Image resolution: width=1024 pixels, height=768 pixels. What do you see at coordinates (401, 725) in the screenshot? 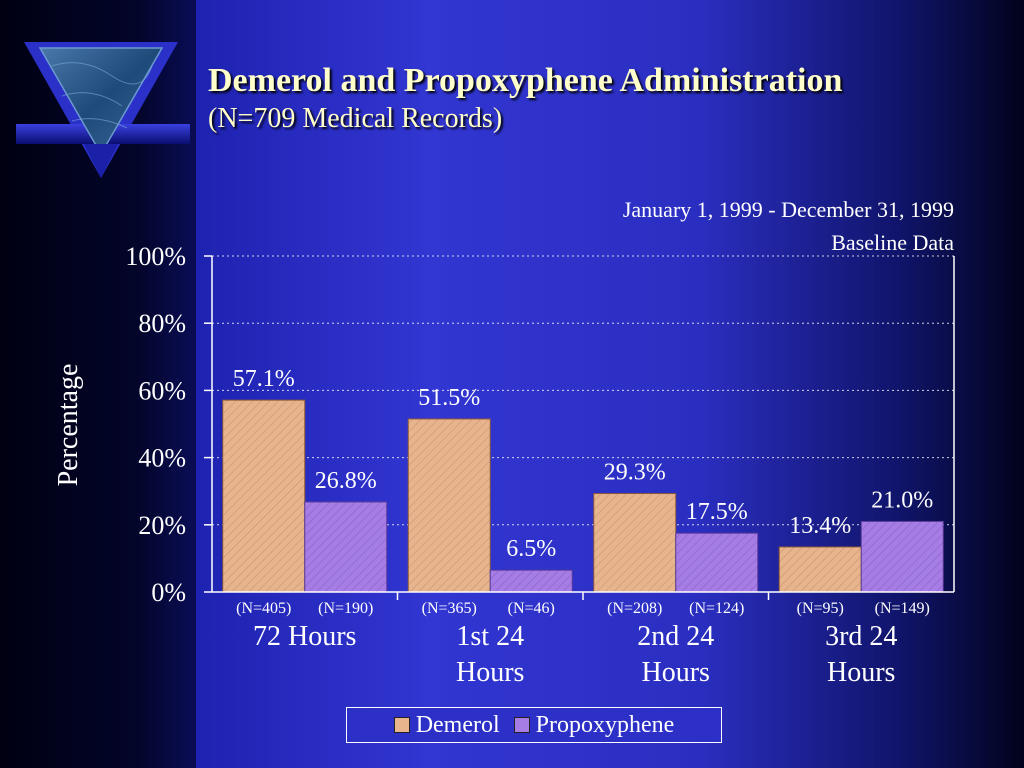
I see `legend-swatch-demerol` at bounding box center [401, 725].